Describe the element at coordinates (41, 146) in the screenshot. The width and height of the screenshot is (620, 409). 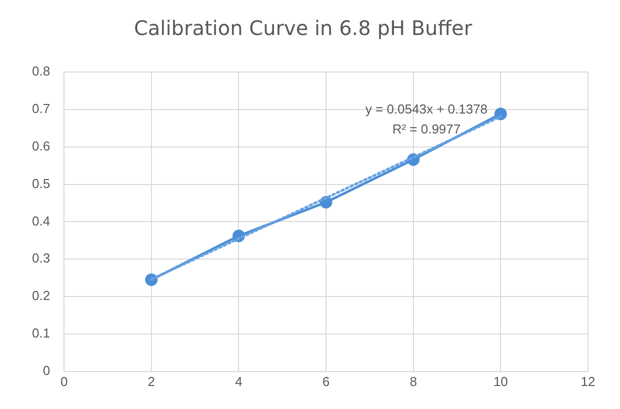
I see `y-tick-label: 0.6` at that location.